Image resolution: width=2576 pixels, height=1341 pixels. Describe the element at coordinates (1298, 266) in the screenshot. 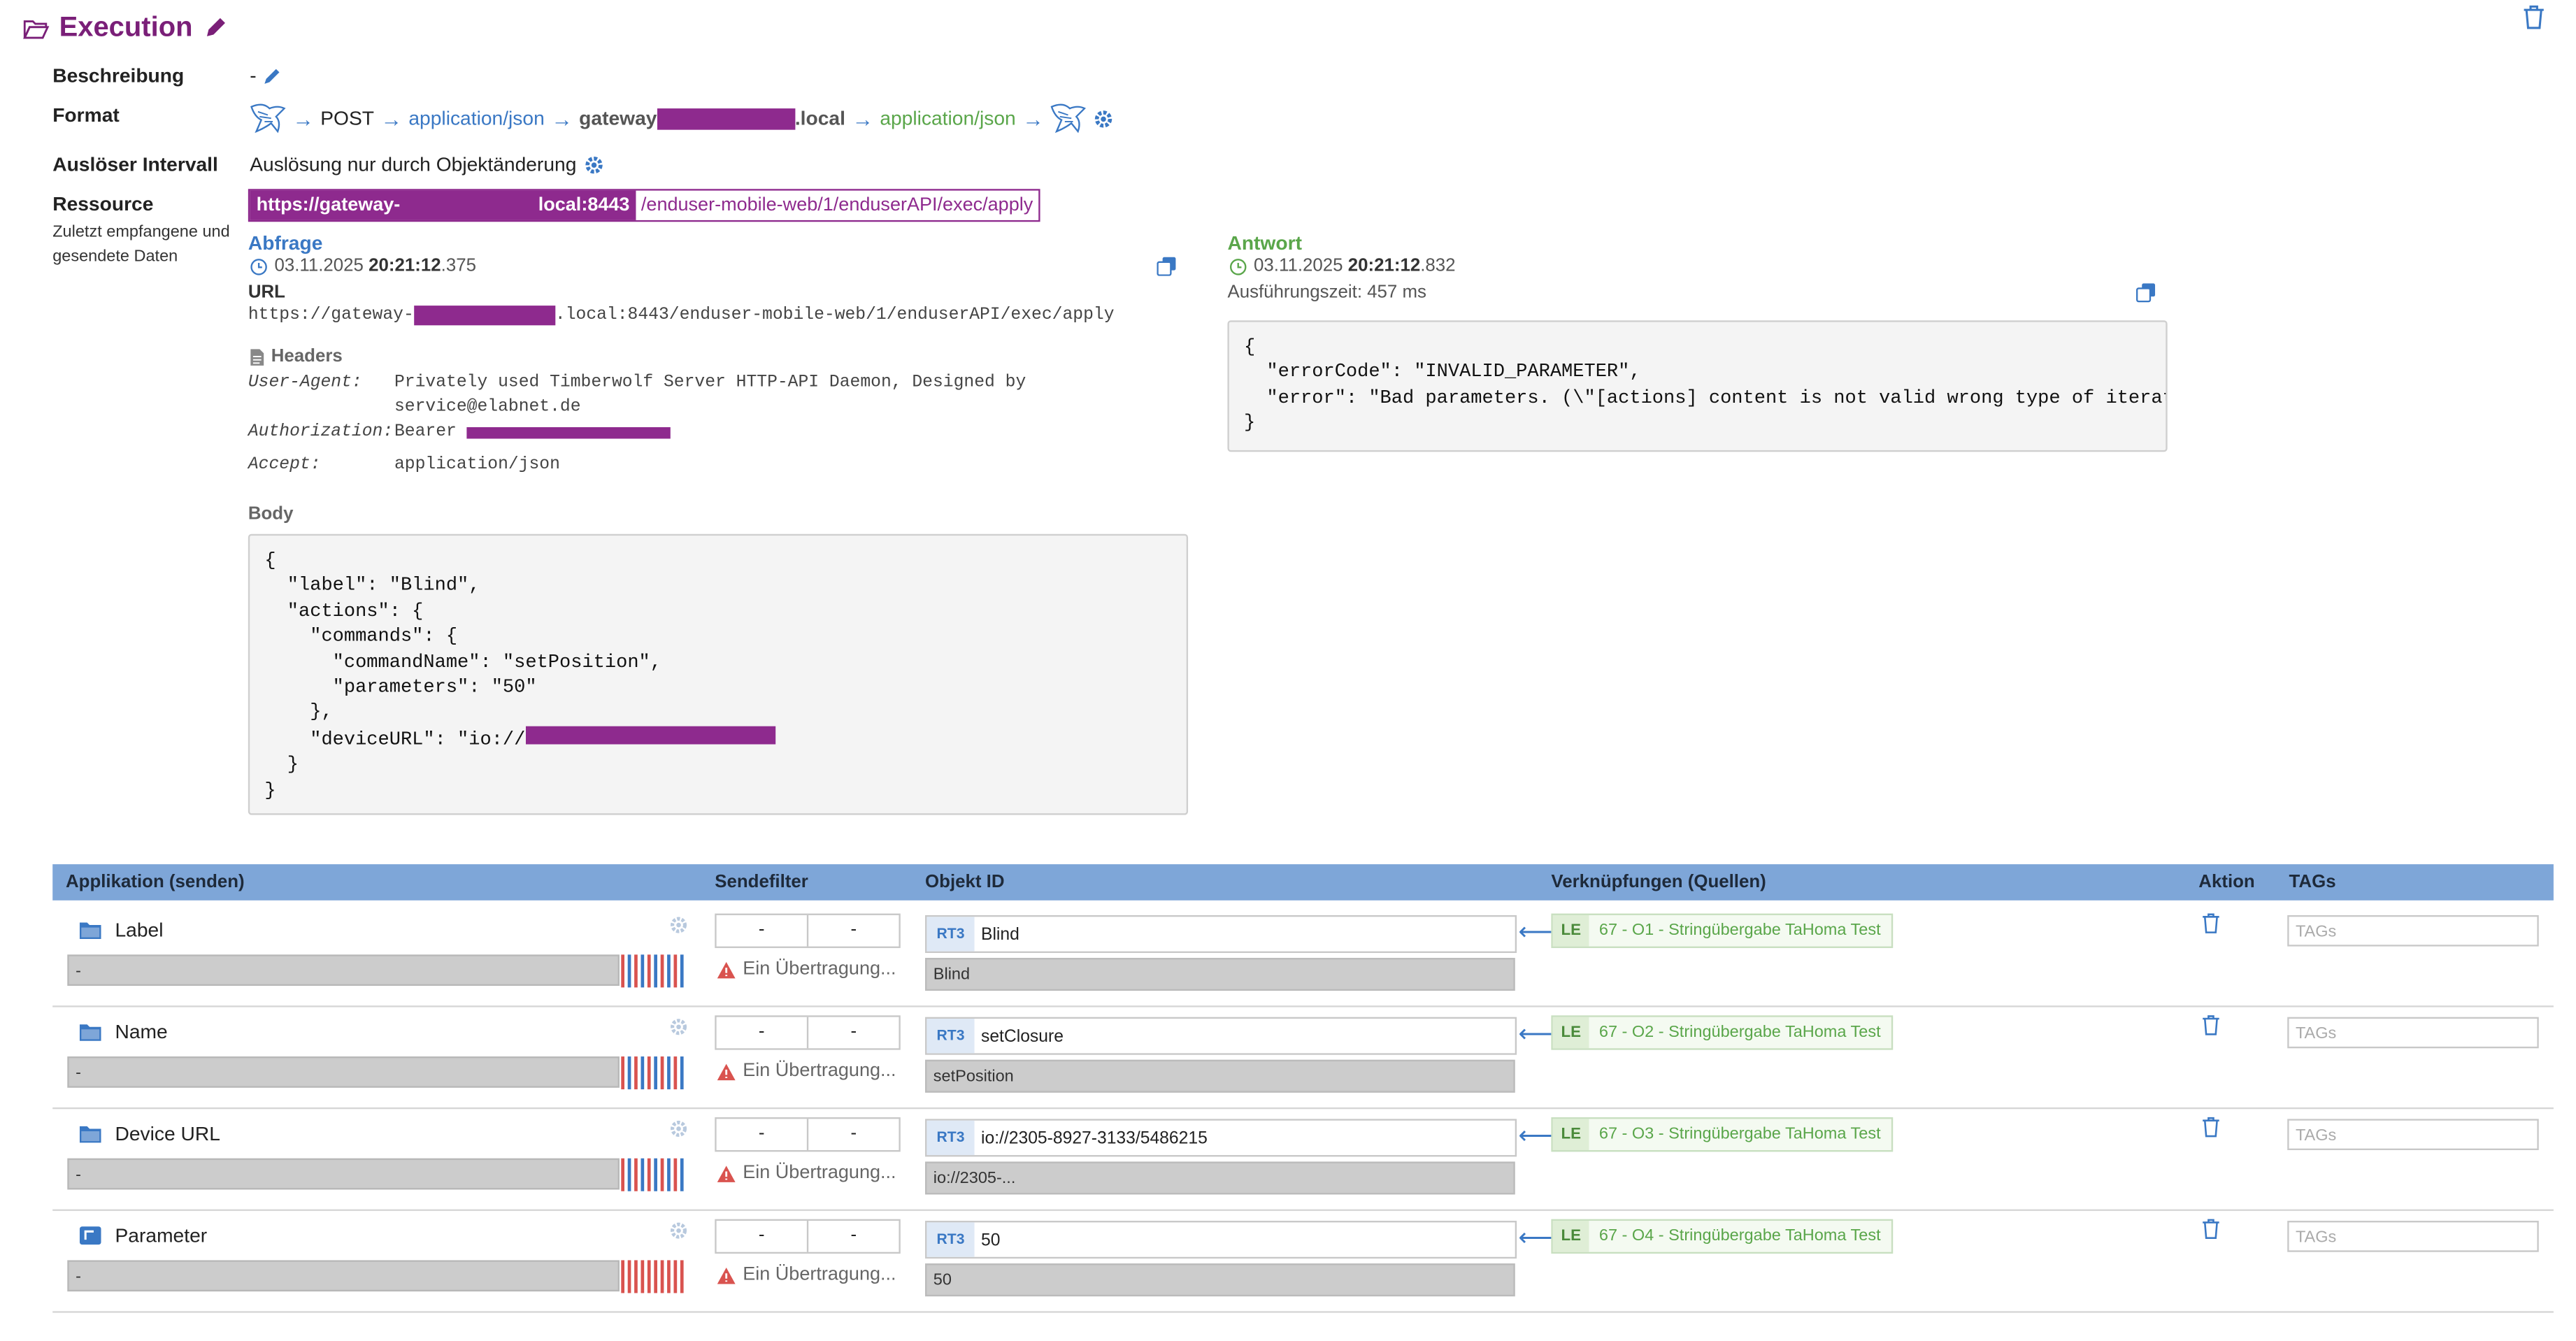

I see `response-date: 03.11.2025` at that location.